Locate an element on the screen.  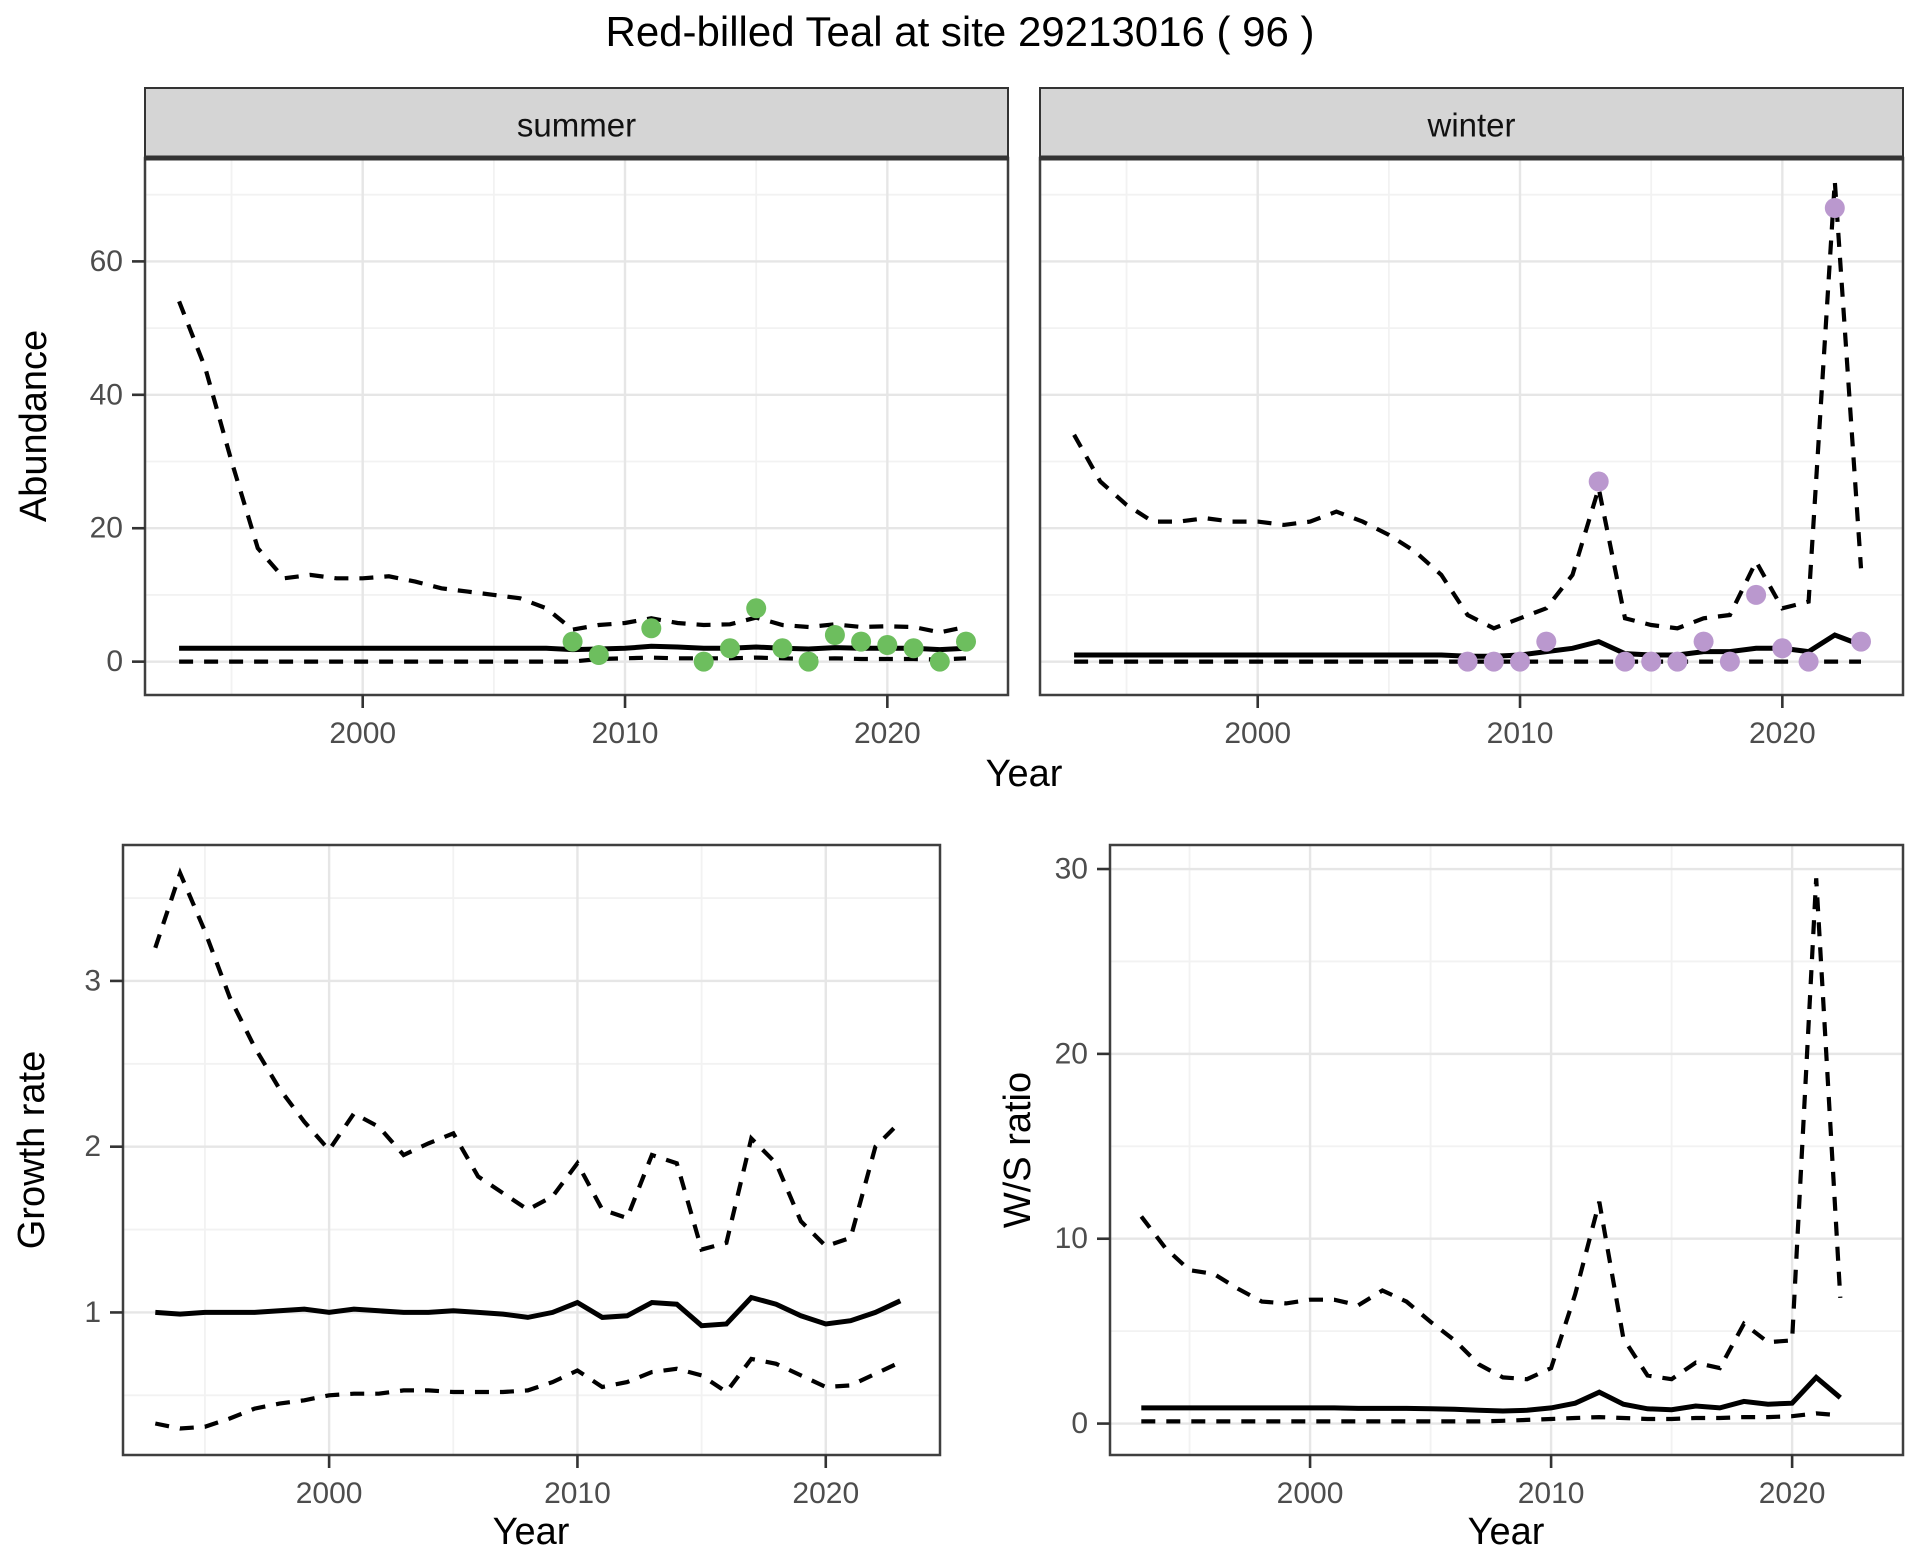
y-axis-title-abundance: Abundance is located at coordinates (34, 426).